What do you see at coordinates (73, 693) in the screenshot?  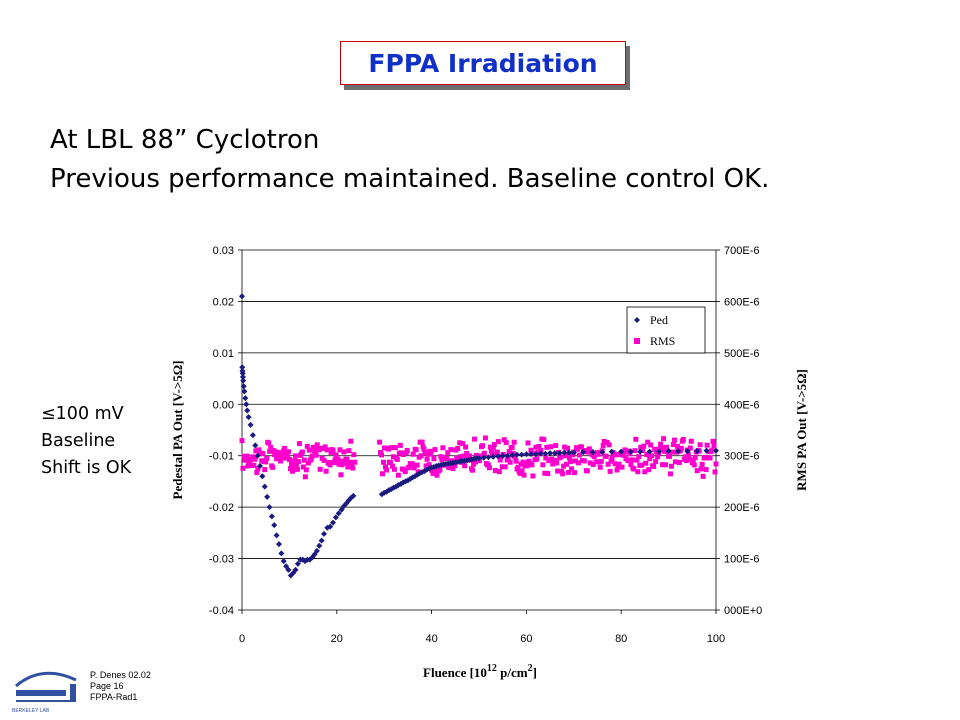 I see `logo-tower` at bounding box center [73, 693].